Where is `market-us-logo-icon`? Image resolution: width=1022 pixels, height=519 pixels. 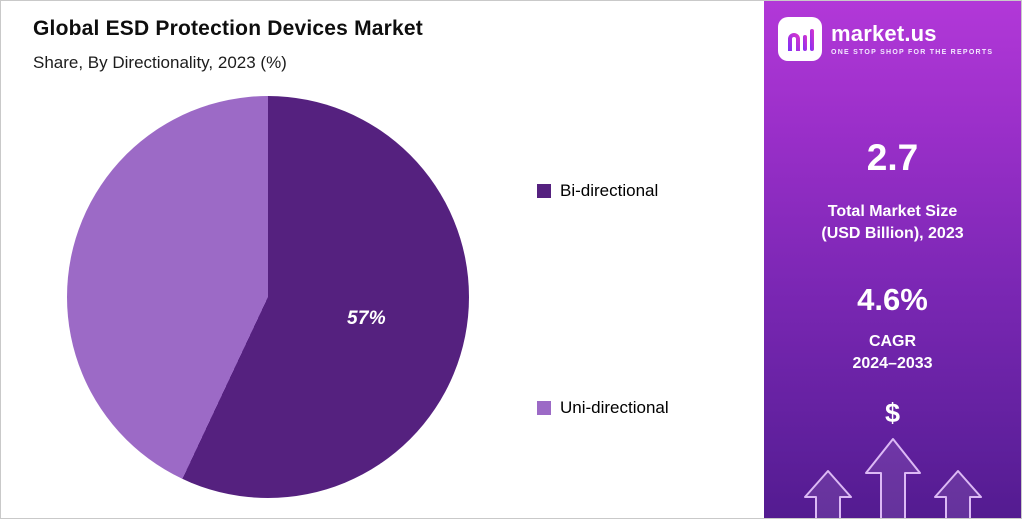
market-us-logo-icon is located at coordinates (800, 39).